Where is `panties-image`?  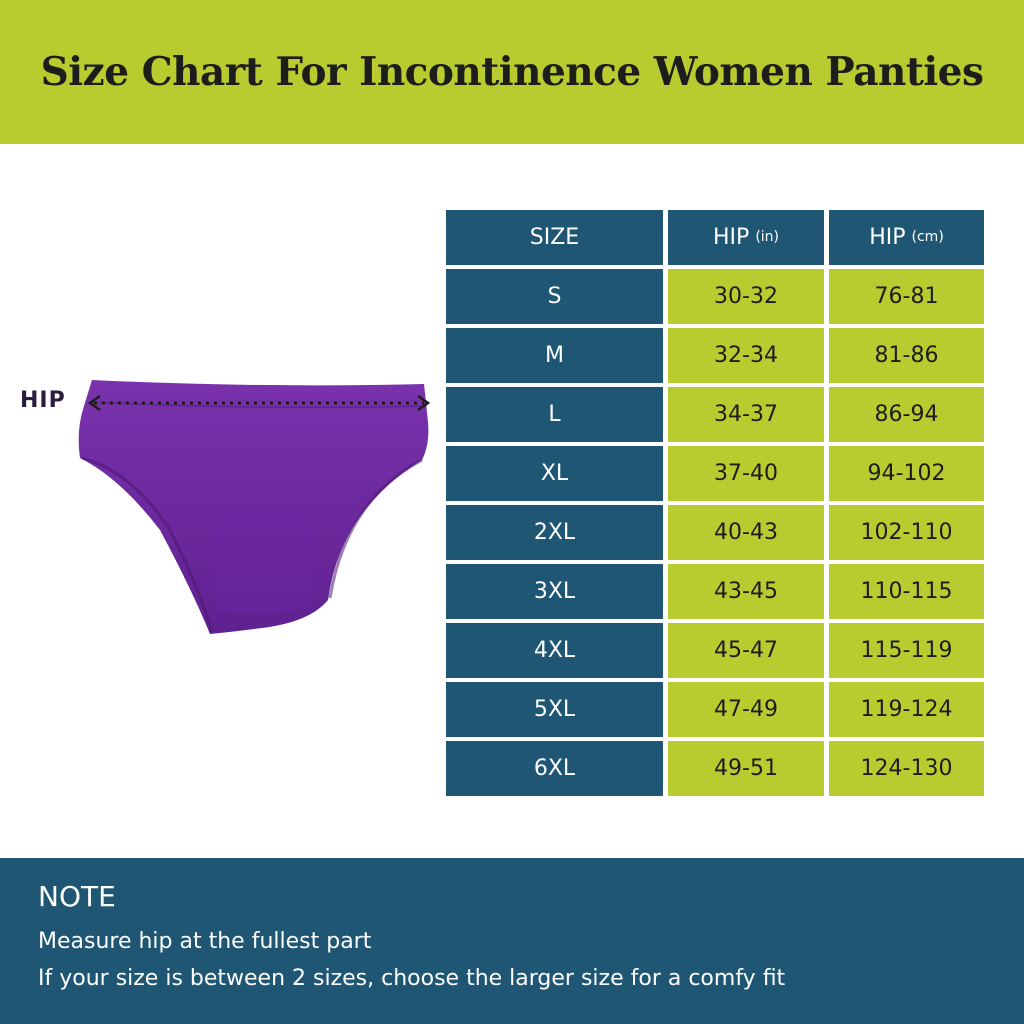 panties-image is located at coordinates (254, 507).